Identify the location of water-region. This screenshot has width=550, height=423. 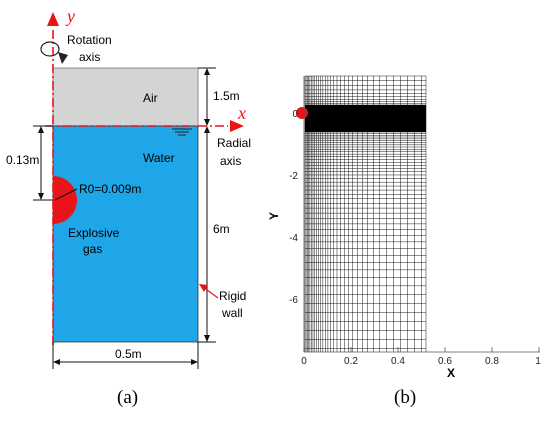
(125, 234).